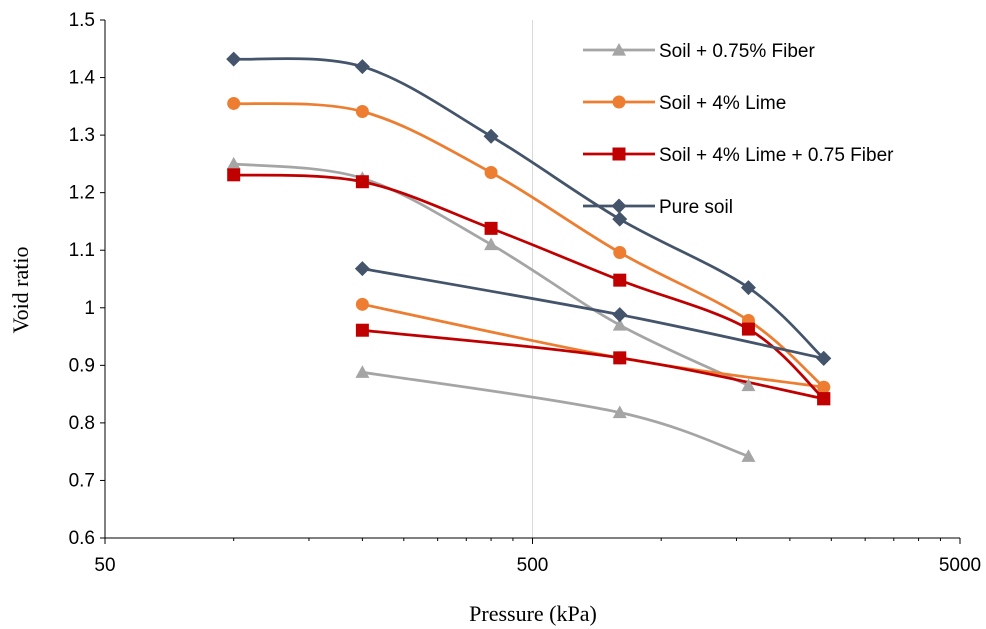 The image size is (986, 629). Describe the element at coordinates (619, 102) in the screenshot. I see `legend-marker-soil-4-lime` at that location.